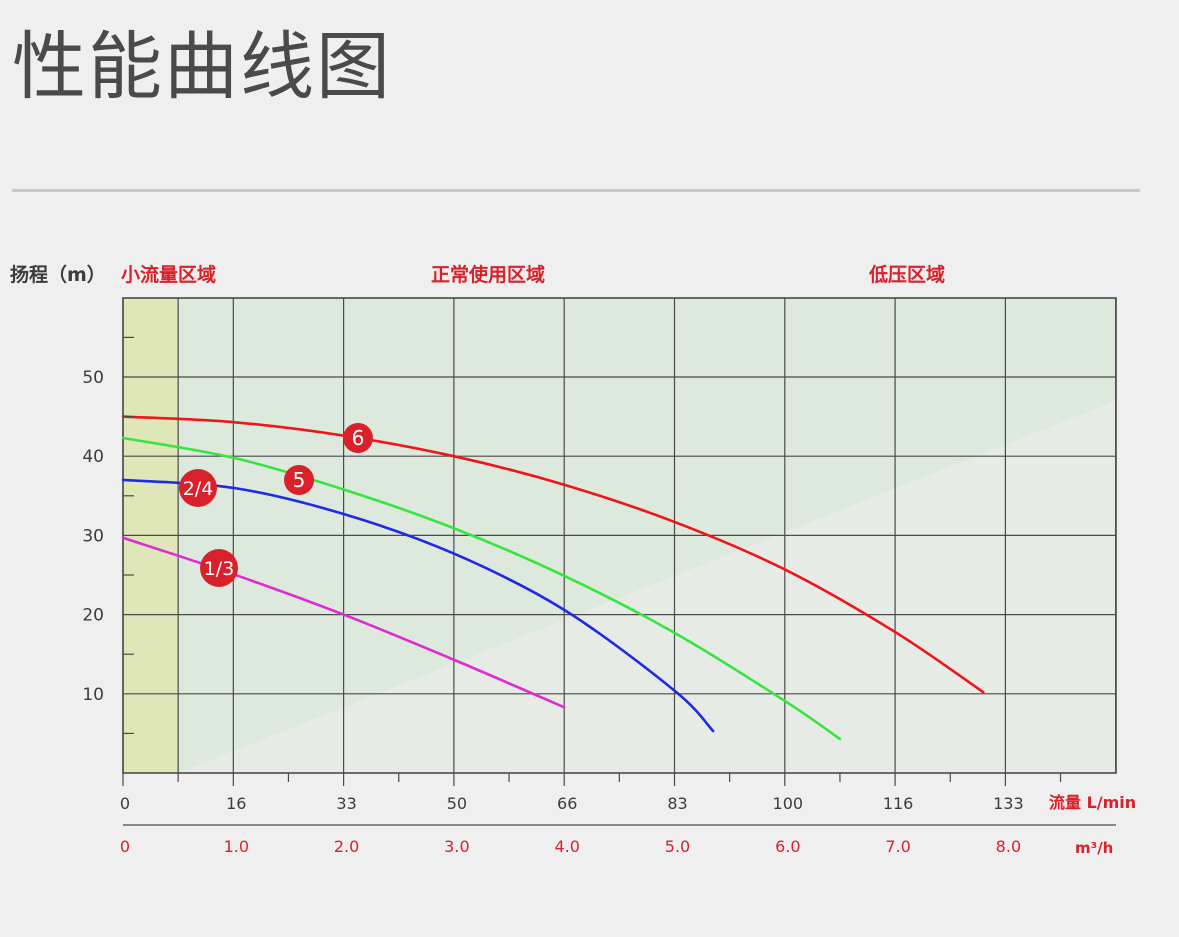 This screenshot has width=1179, height=937. I want to click on x-tick-label-lmin: 83, so click(677, 803).